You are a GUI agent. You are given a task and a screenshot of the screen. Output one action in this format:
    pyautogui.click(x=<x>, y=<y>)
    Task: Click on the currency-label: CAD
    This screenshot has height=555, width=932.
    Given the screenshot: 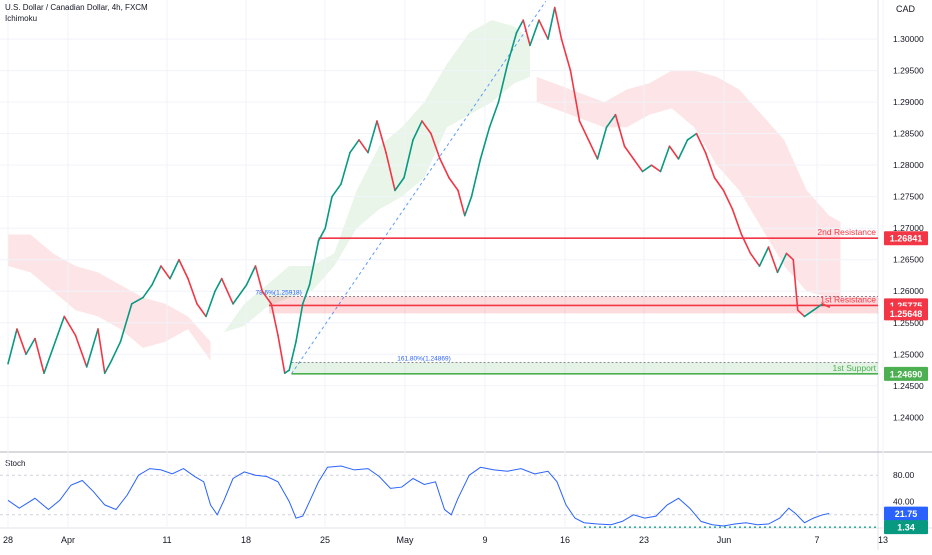 What is the action you would take?
    pyautogui.click(x=906, y=9)
    